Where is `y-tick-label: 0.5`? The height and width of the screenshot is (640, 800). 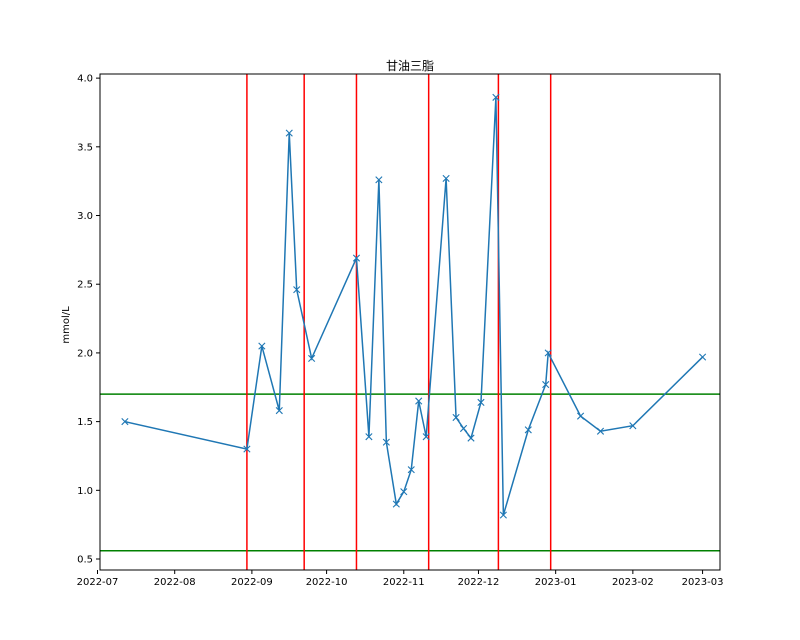 y-tick-label: 0.5 is located at coordinates (85, 560).